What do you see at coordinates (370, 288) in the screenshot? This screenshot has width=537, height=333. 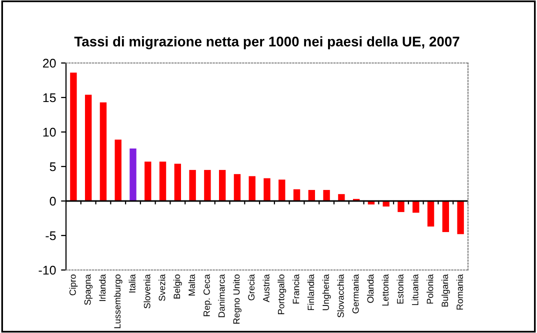 I see `x-tick-label: Olanda` at bounding box center [370, 288].